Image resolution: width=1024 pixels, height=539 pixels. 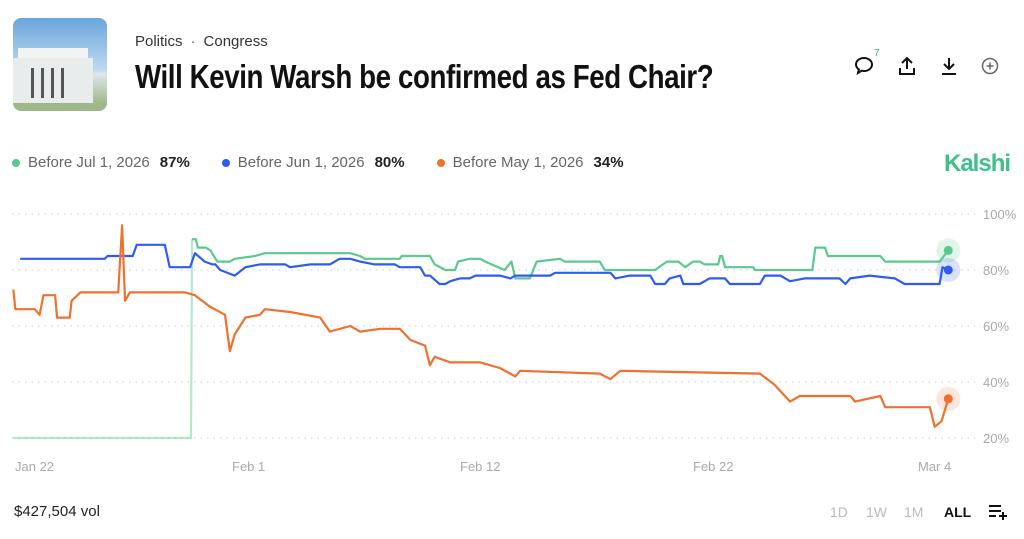 What do you see at coordinates (174, 162) in the screenshot?
I see `legend-value: 87%` at bounding box center [174, 162].